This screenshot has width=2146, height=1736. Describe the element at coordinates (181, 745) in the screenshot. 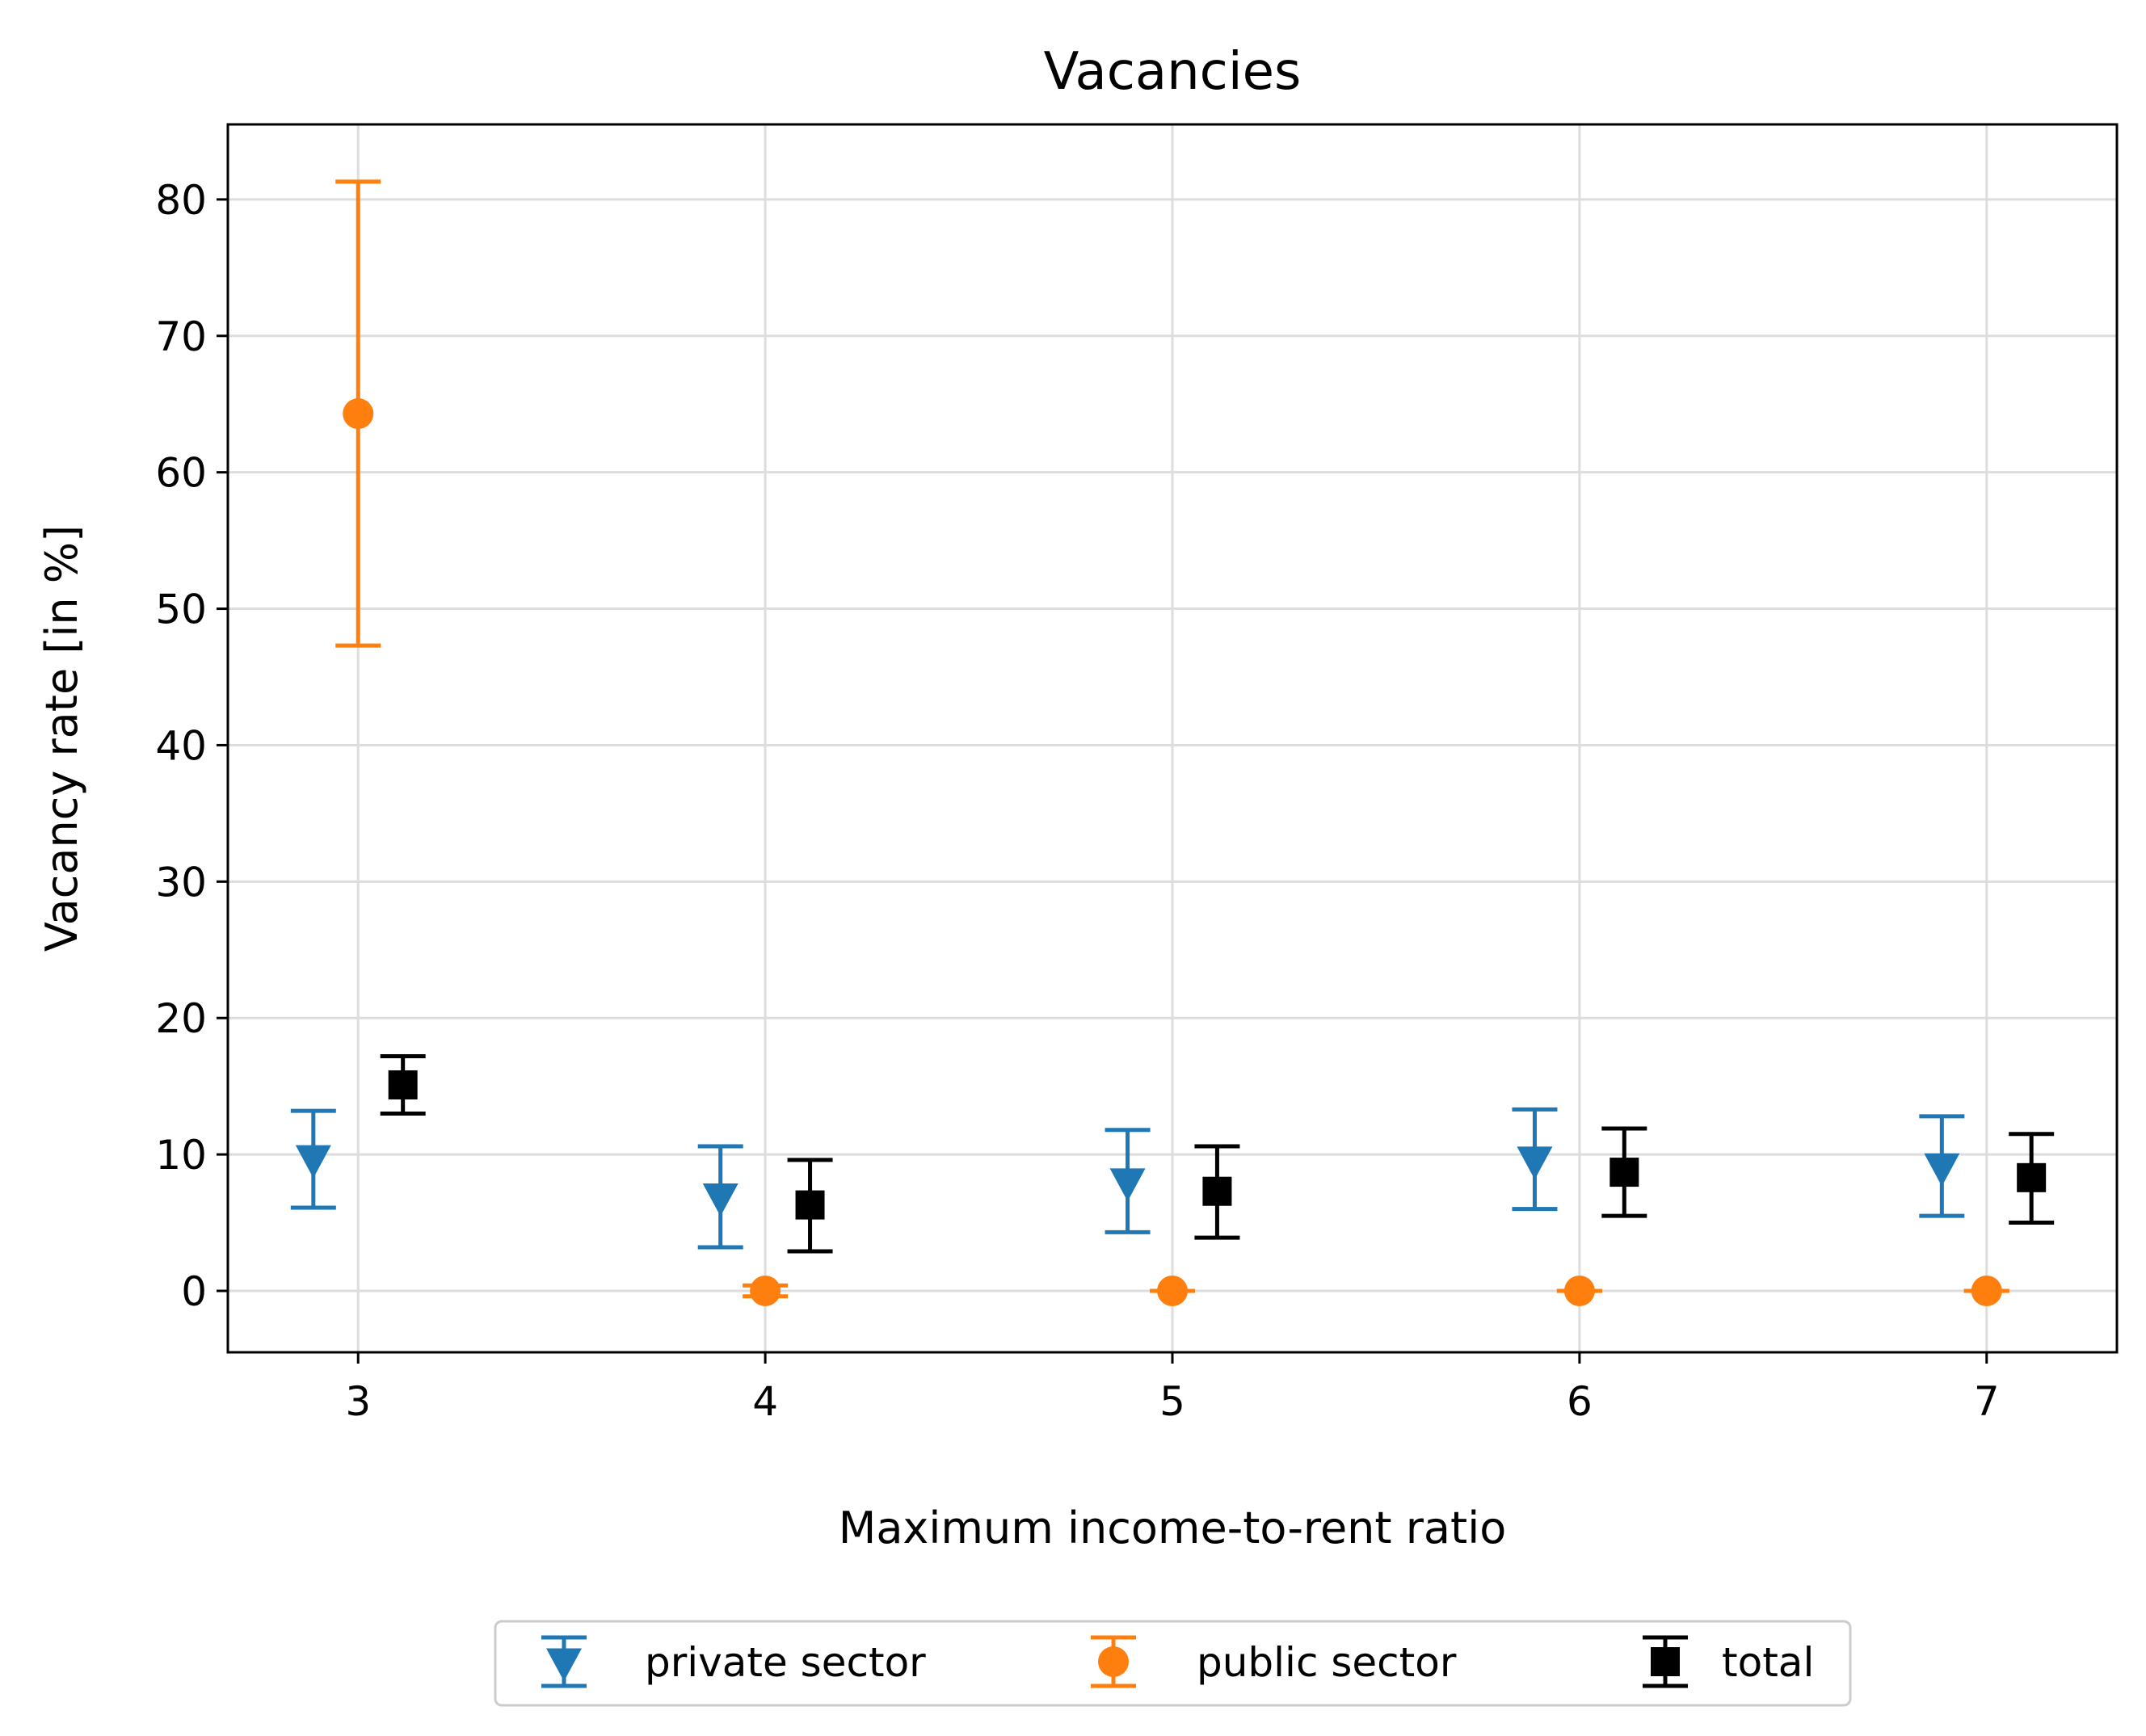

I see `y-tick-label: 40` at that location.